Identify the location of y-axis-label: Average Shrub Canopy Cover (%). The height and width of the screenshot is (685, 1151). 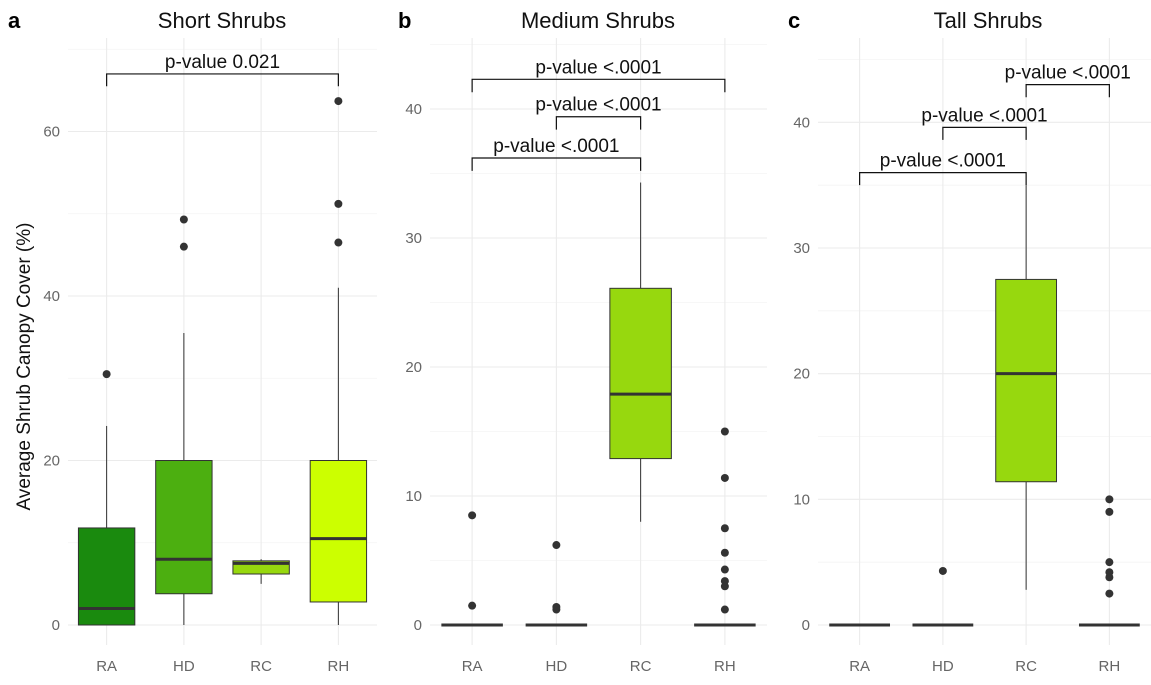
(24, 367).